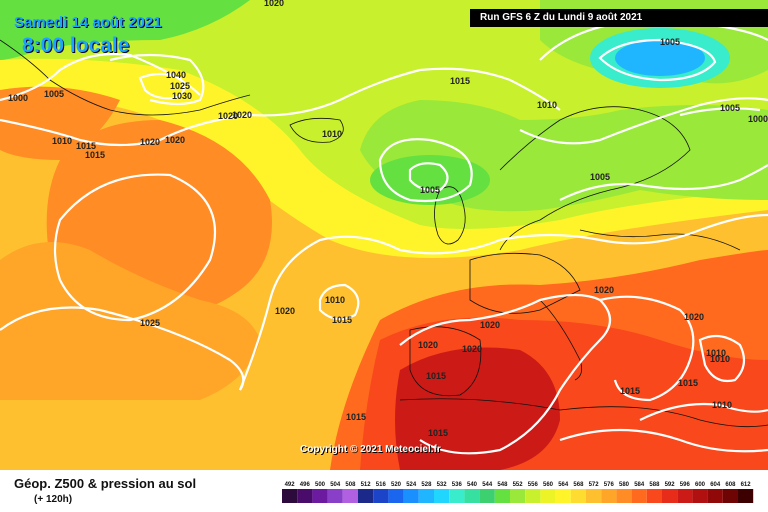  What do you see at coordinates (350, 485) in the screenshot?
I see `scale-tick-label: 508` at bounding box center [350, 485].